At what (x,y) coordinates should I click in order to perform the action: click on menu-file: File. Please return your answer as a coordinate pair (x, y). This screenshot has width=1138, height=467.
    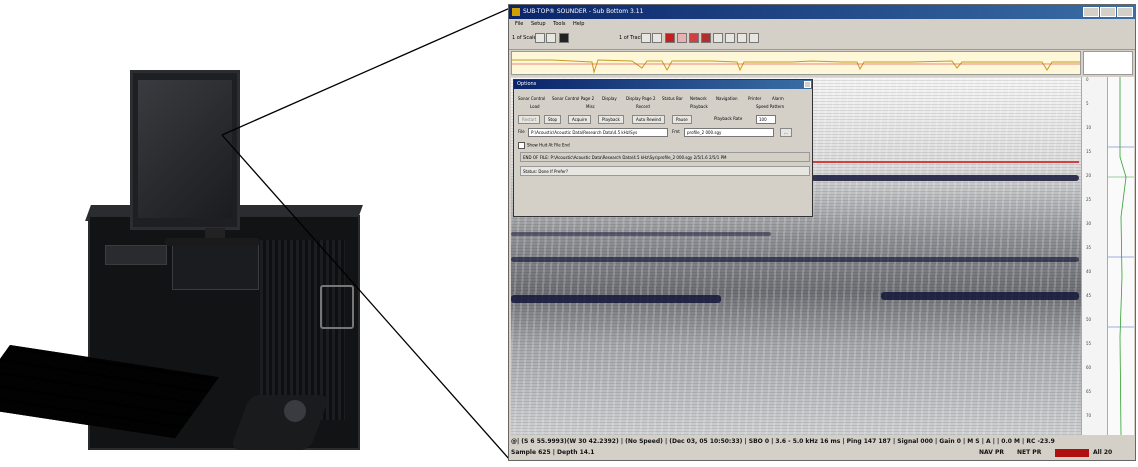
    Looking at the image, I should click on (519, 24).